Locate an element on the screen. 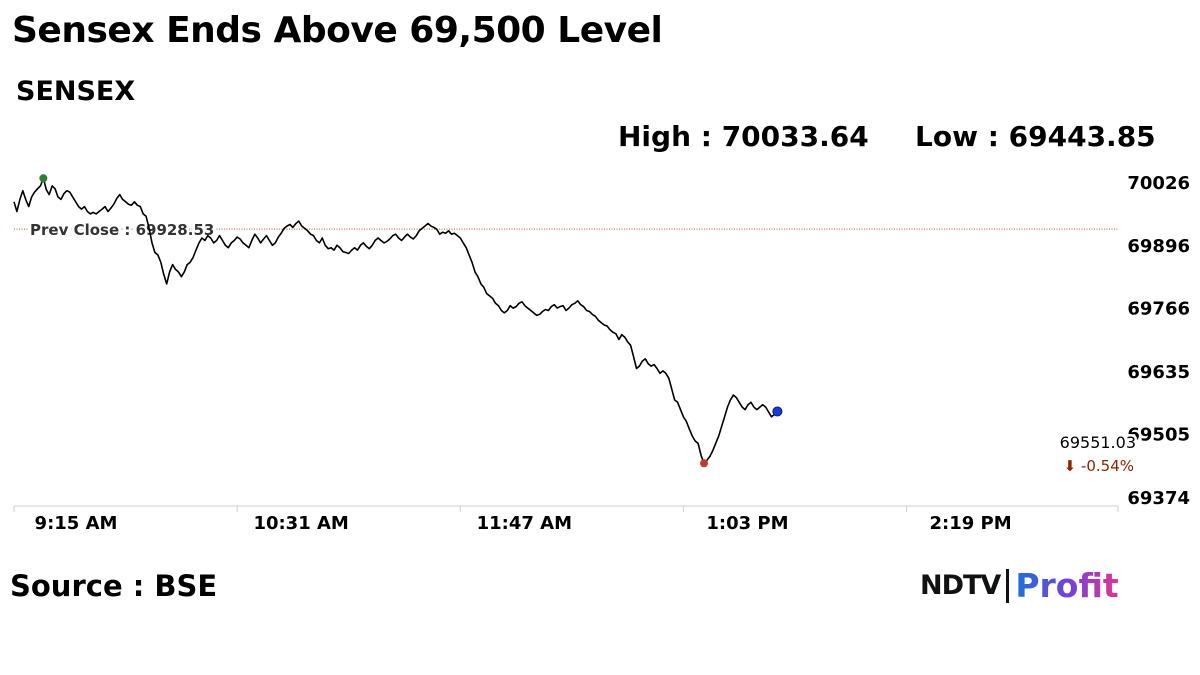 This screenshot has height=675, width=1200. x-tick-label: 9:15 AM is located at coordinates (76, 523).